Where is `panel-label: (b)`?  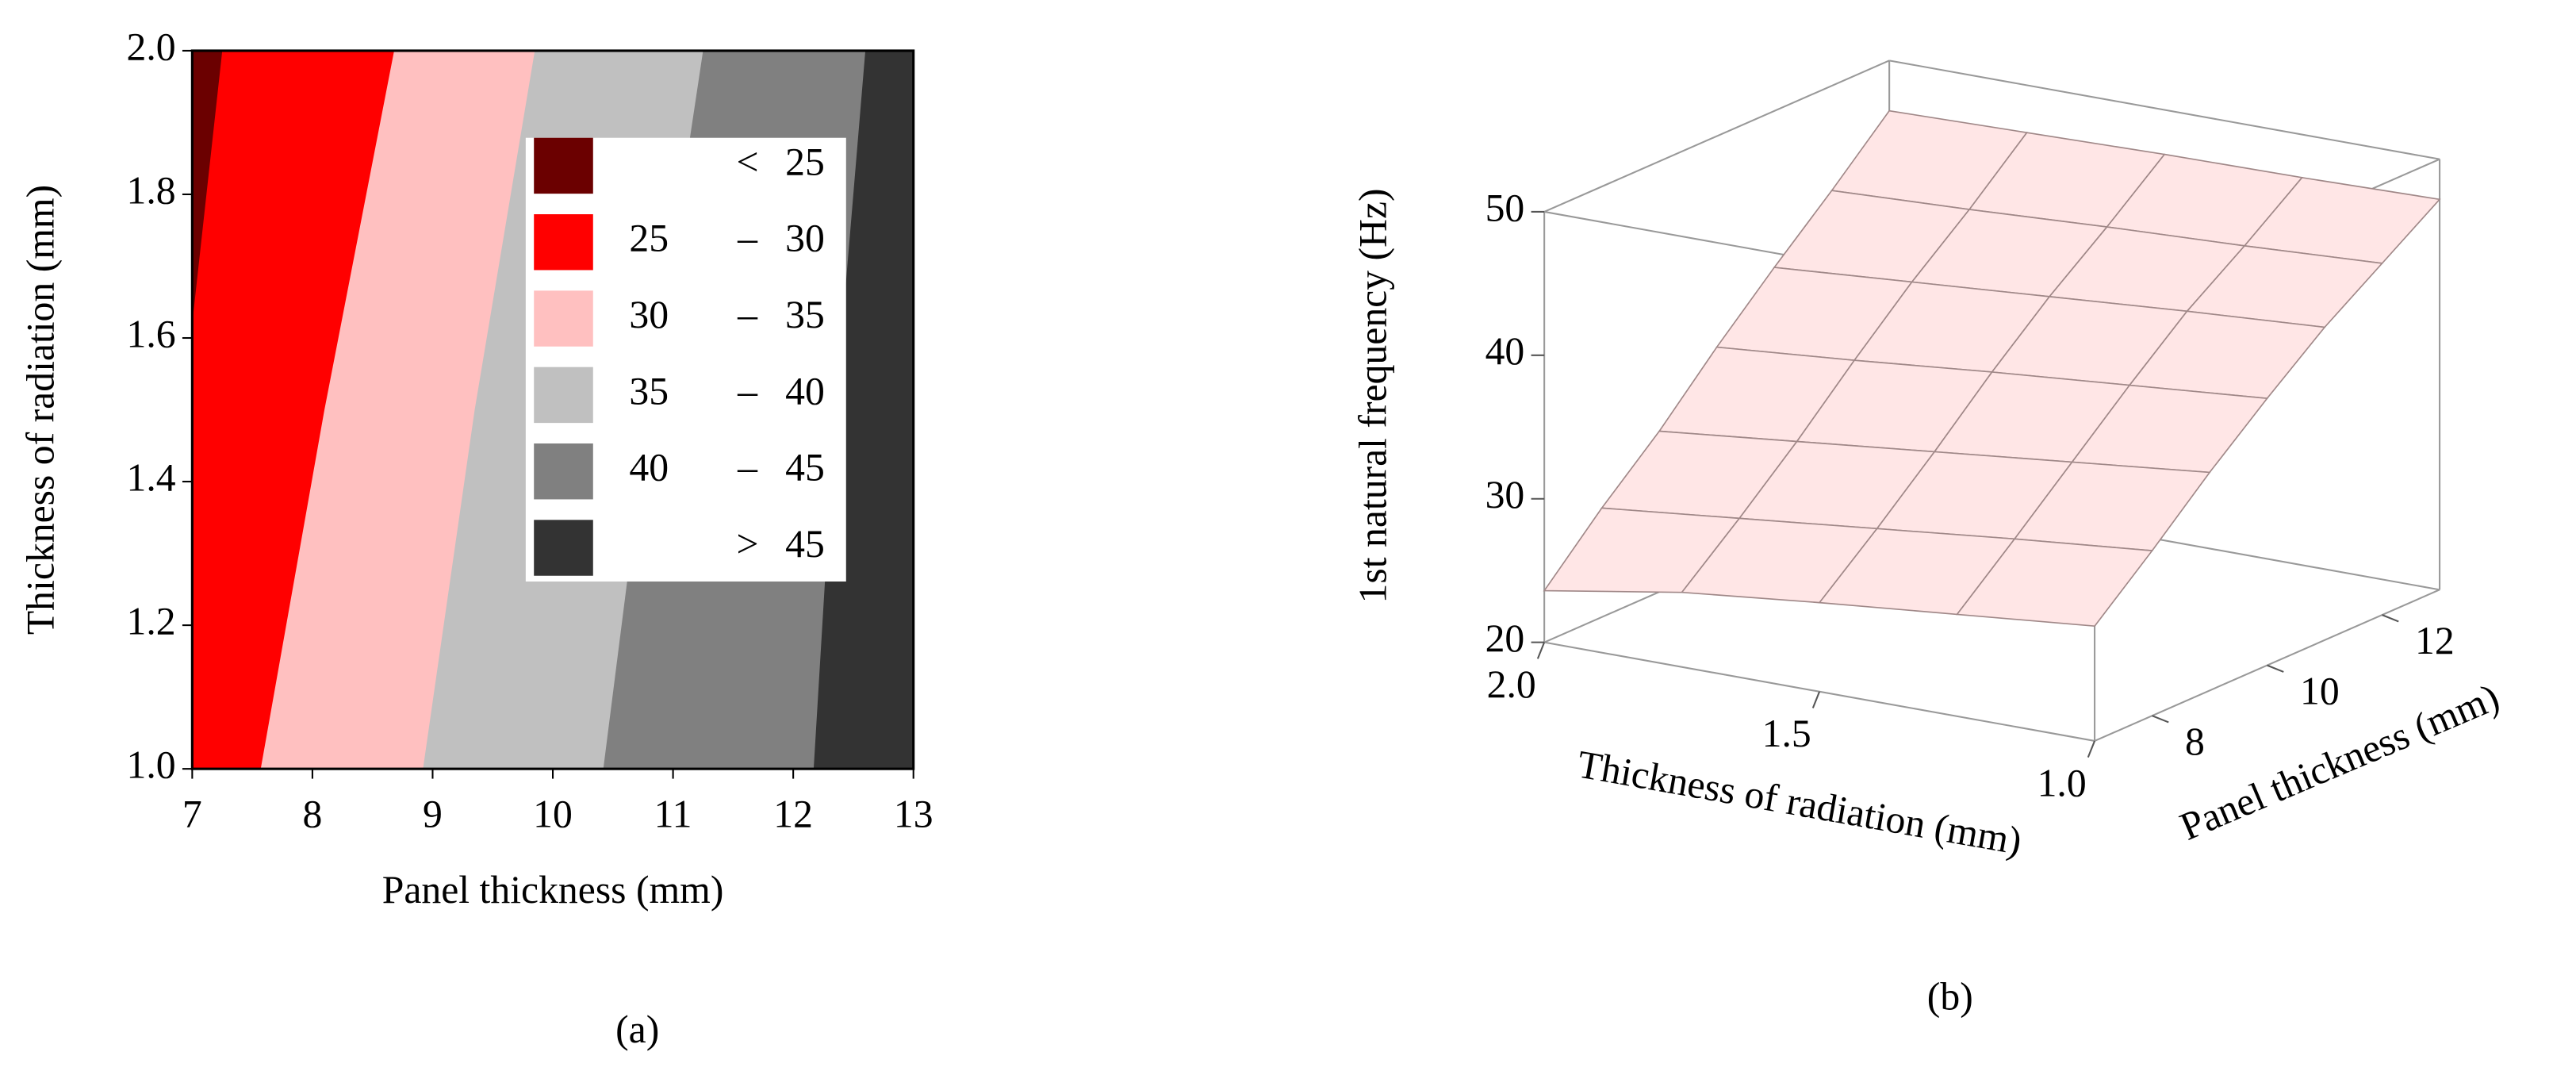 panel-label: (b) is located at coordinates (1950, 997).